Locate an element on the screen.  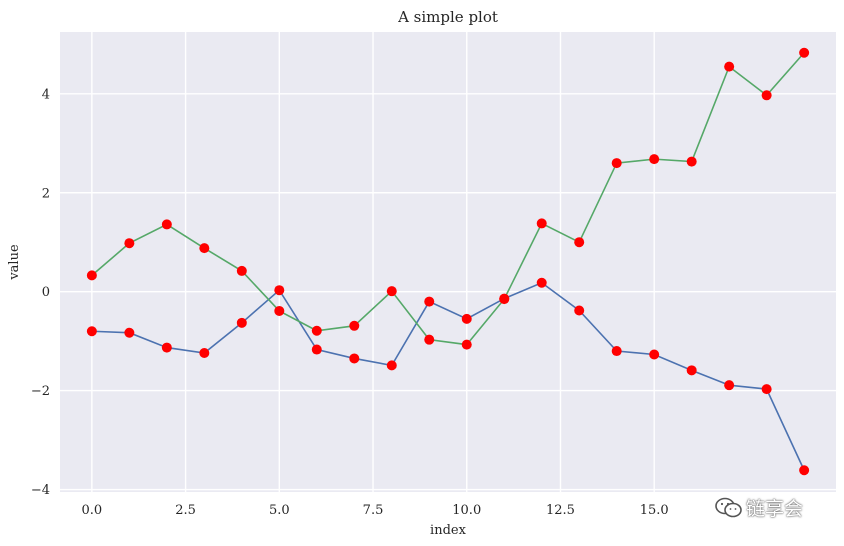
y-tick-label: 0 is located at coordinates (46, 292).